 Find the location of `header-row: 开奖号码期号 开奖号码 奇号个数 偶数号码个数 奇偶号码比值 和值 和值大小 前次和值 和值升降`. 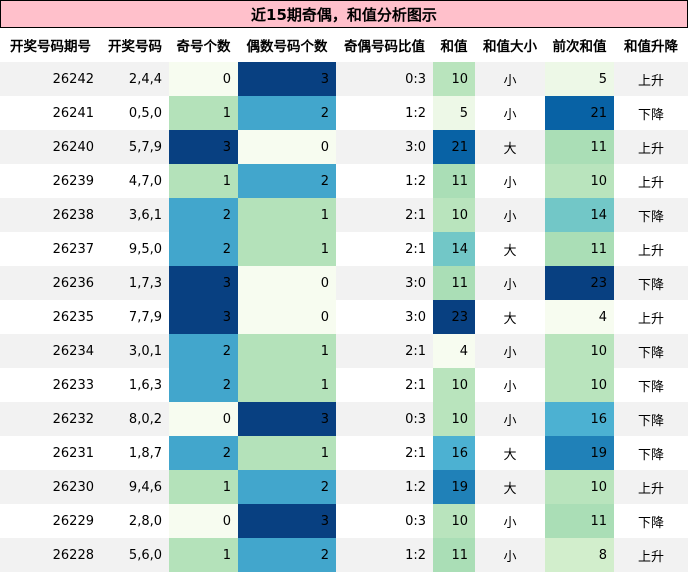

header-row: 开奖号码期号 开奖号码 奇号个数 偶数号码个数 奇偶号码比值 和值 和值大小 前次和值 和值升降 is located at coordinates (344, 45).